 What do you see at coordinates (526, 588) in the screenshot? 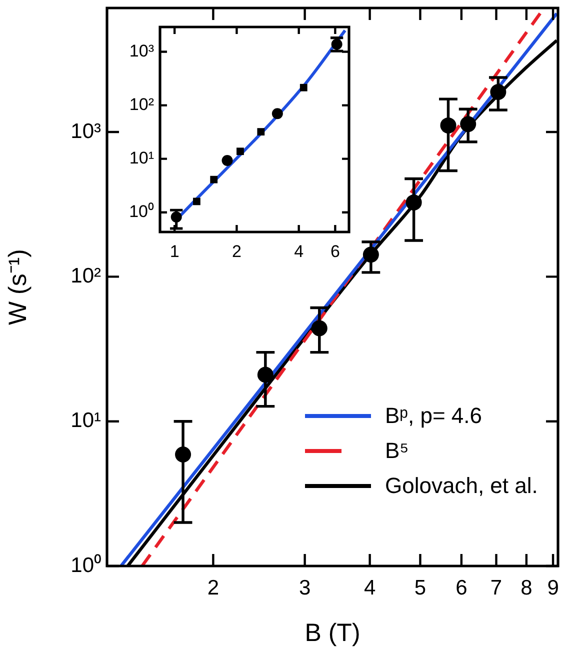
I see `x-tick-label: 8` at bounding box center [526, 588].